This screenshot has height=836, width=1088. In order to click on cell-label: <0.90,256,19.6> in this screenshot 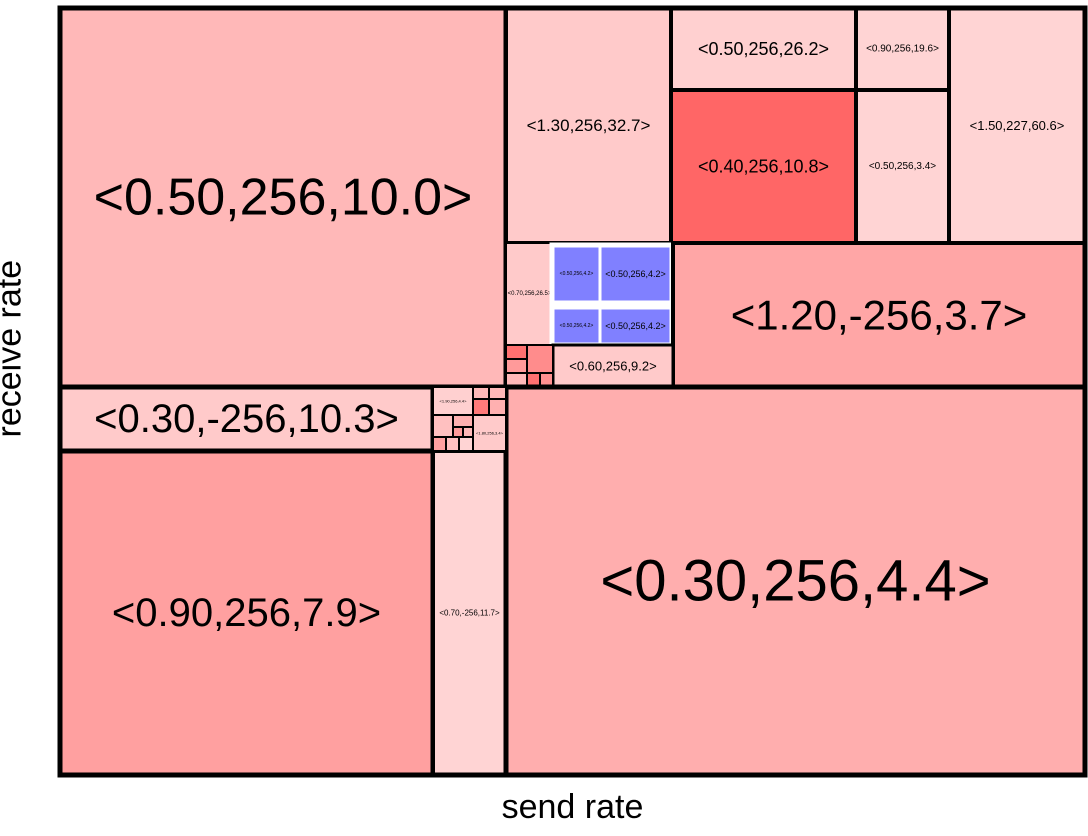, I will do `click(902, 49)`.